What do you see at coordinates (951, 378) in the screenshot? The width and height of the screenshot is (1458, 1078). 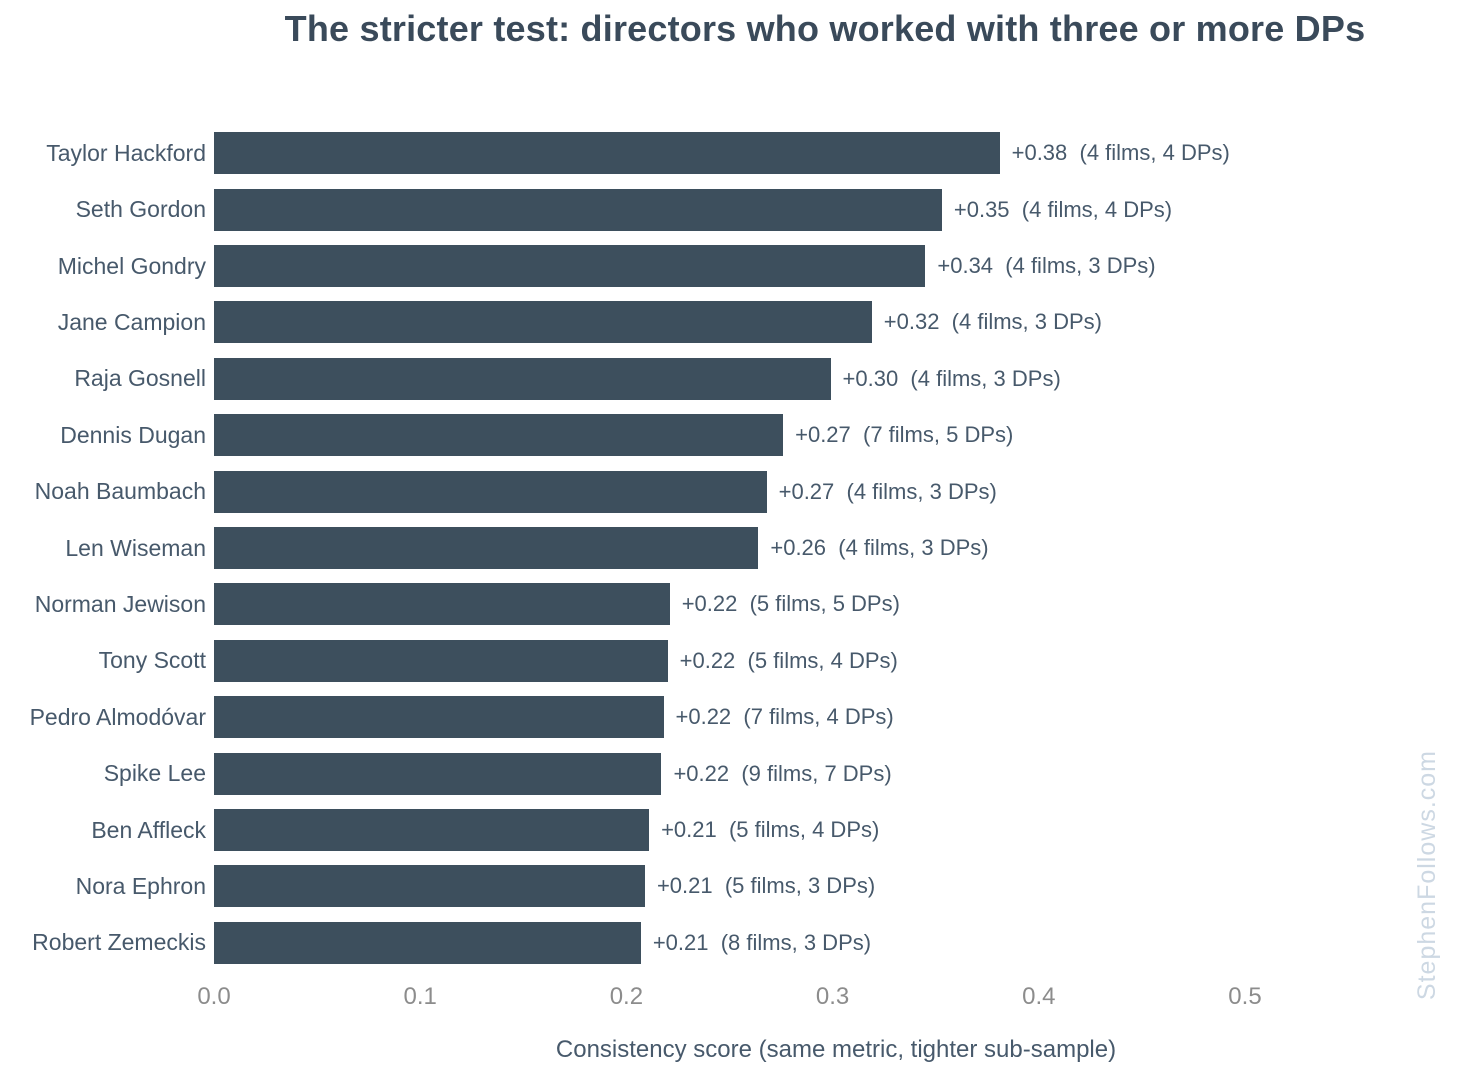 I see `value-label: +0.30 (4 films, 3 DPs)` at bounding box center [951, 378].